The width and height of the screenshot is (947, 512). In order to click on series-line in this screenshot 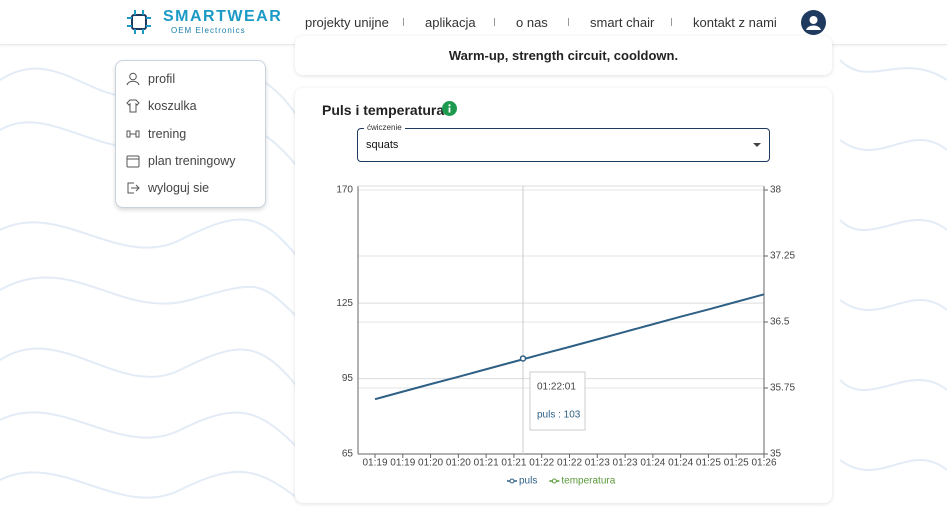, I will do `click(569, 347)`.